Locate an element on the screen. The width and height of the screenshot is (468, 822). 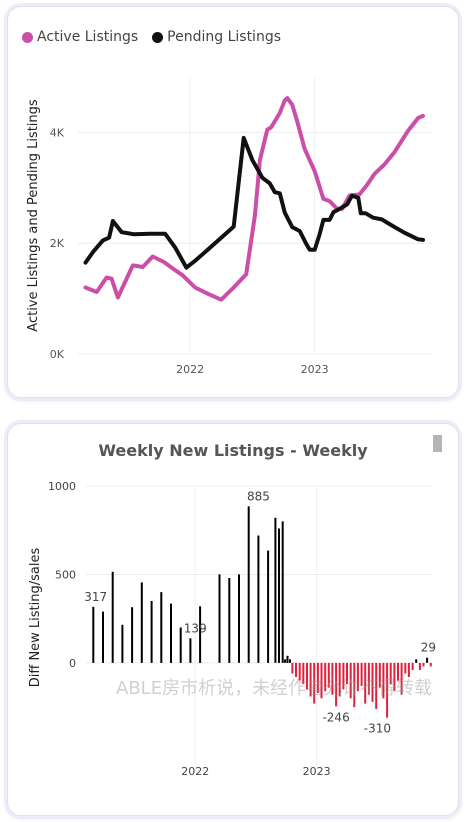
y-tick-label: 4K is located at coordinates (57, 132).